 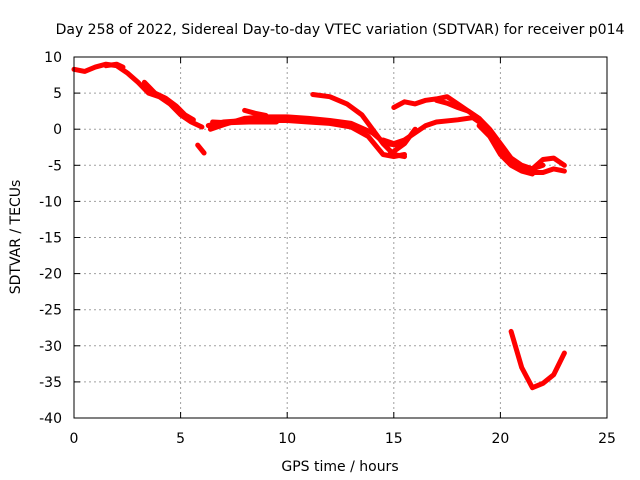 What do you see at coordinates (57, 130) in the screenshot?
I see `y-tick-label: 0` at bounding box center [57, 130].